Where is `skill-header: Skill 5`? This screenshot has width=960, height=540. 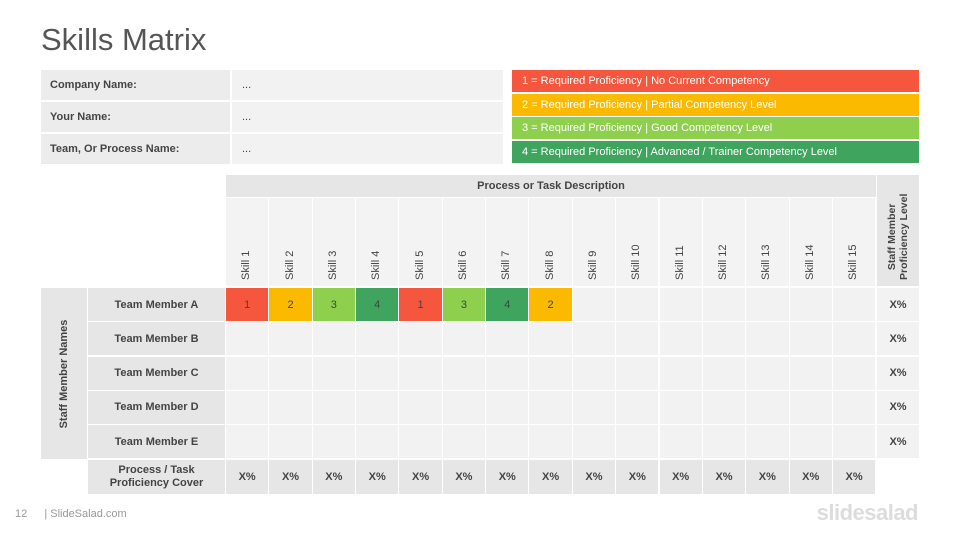
skill-header: Skill 5 is located at coordinates (420, 242).